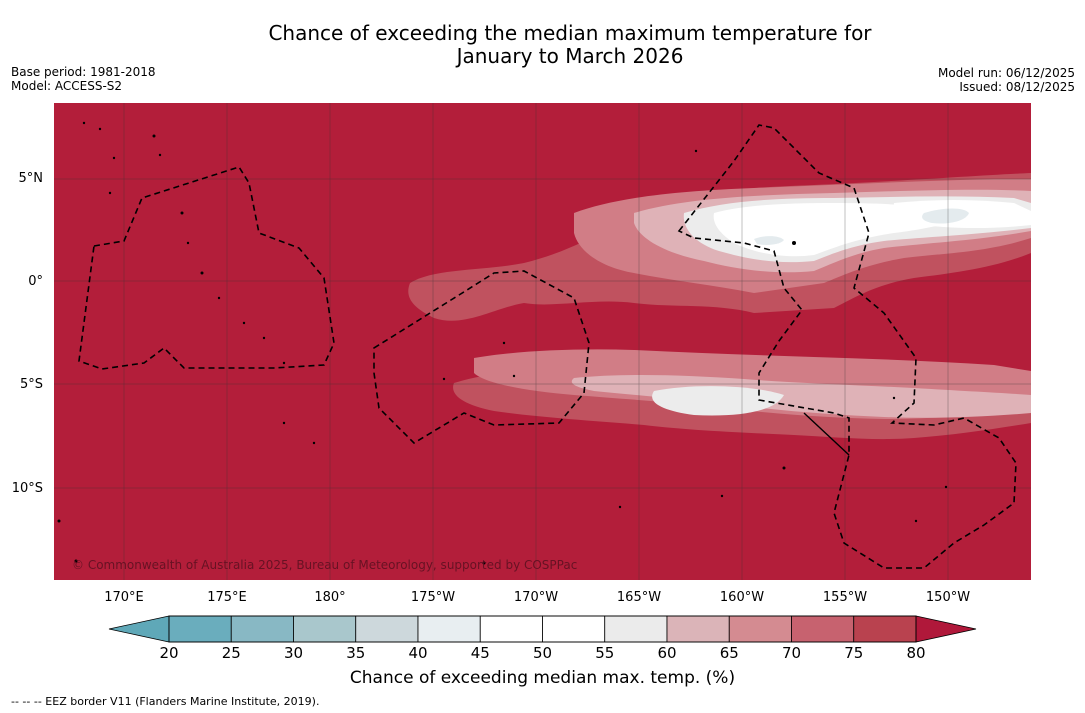  What do you see at coordinates (67, 86) in the screenshot?
I see `model-name: Model: ACCESS-S2` at bounding box center [67, 86].